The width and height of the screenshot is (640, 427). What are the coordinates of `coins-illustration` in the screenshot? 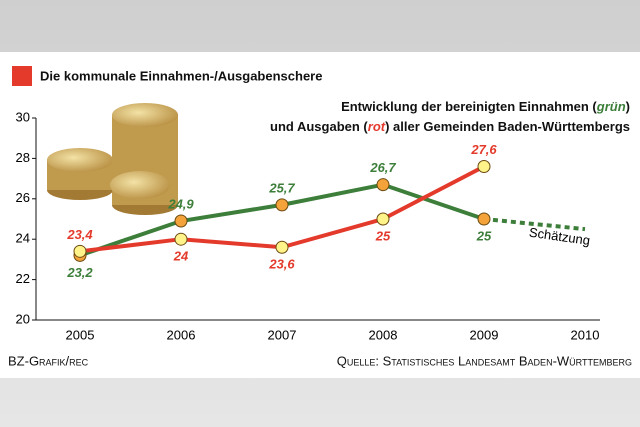 It's located at (112, 159).